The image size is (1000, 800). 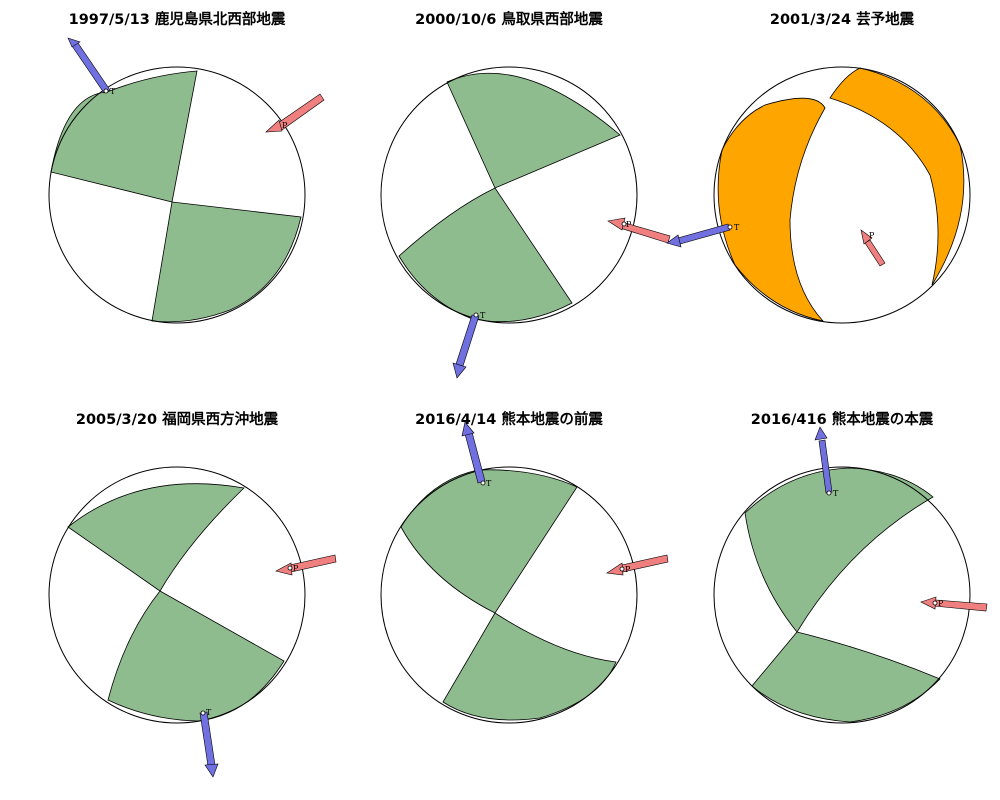 What do you see at coordinates (177, 419) in the screenshot?
I see `panel-title: 2005/3/20 福岡県西方沖地震` at bounding box center [177, 419].